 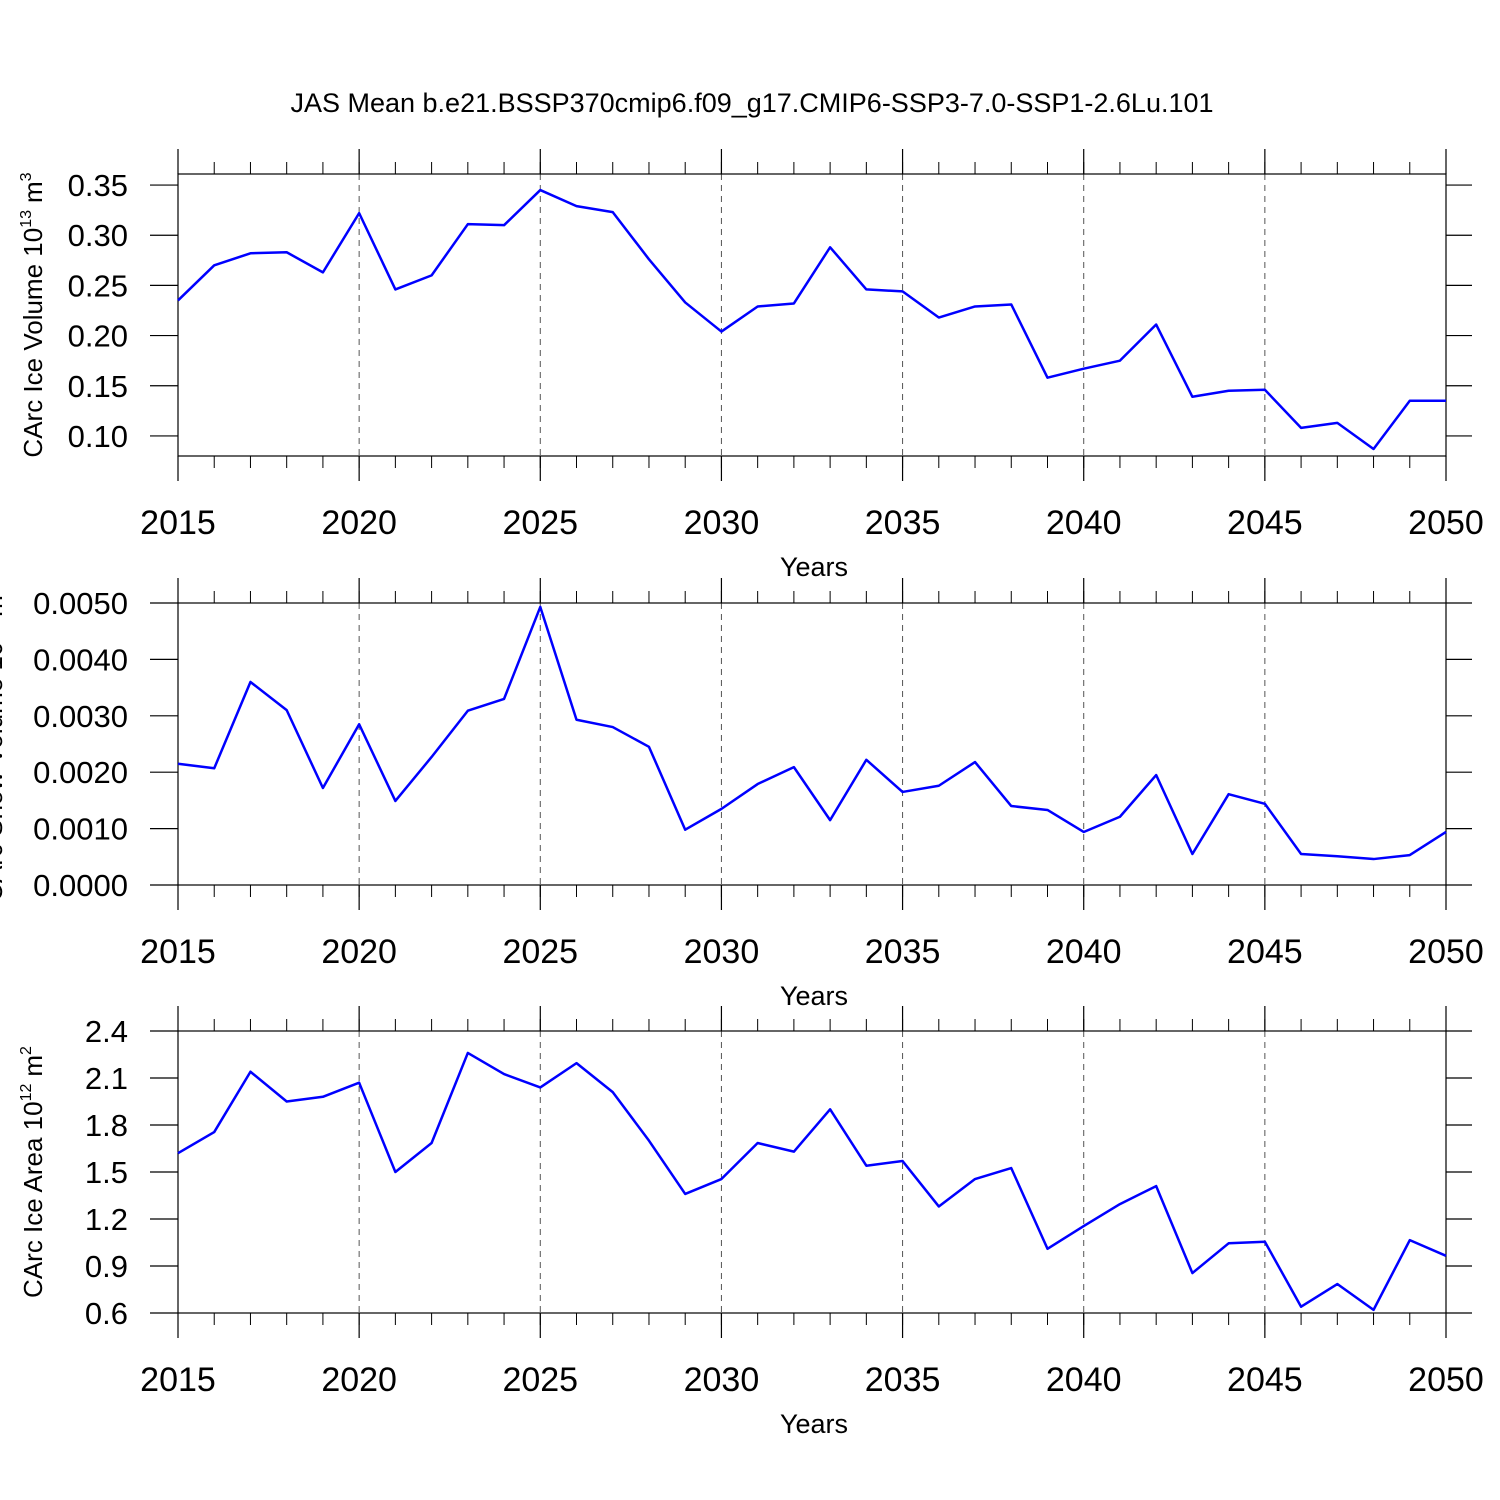 I want to click on y-tick-label: 2.1, so click(x=106, y=1078).